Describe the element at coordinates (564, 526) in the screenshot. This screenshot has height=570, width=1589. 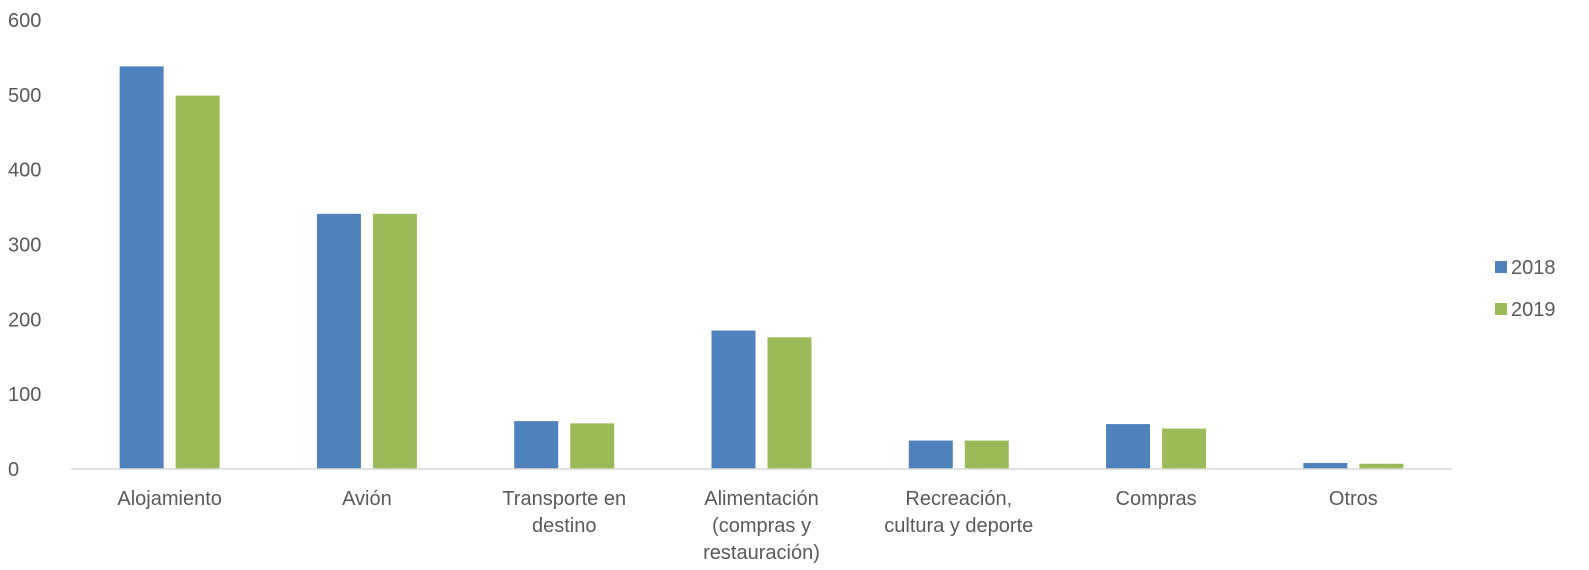
I see `x-tick-label: destino` at that location.